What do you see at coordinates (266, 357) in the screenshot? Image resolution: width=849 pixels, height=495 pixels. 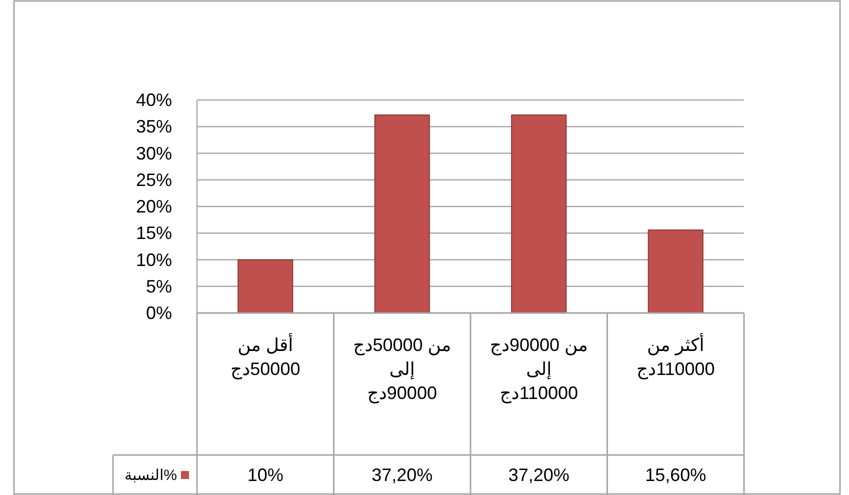 I see `x-tick-label: أقل من 50000دج` at bounding box center [266, 357].